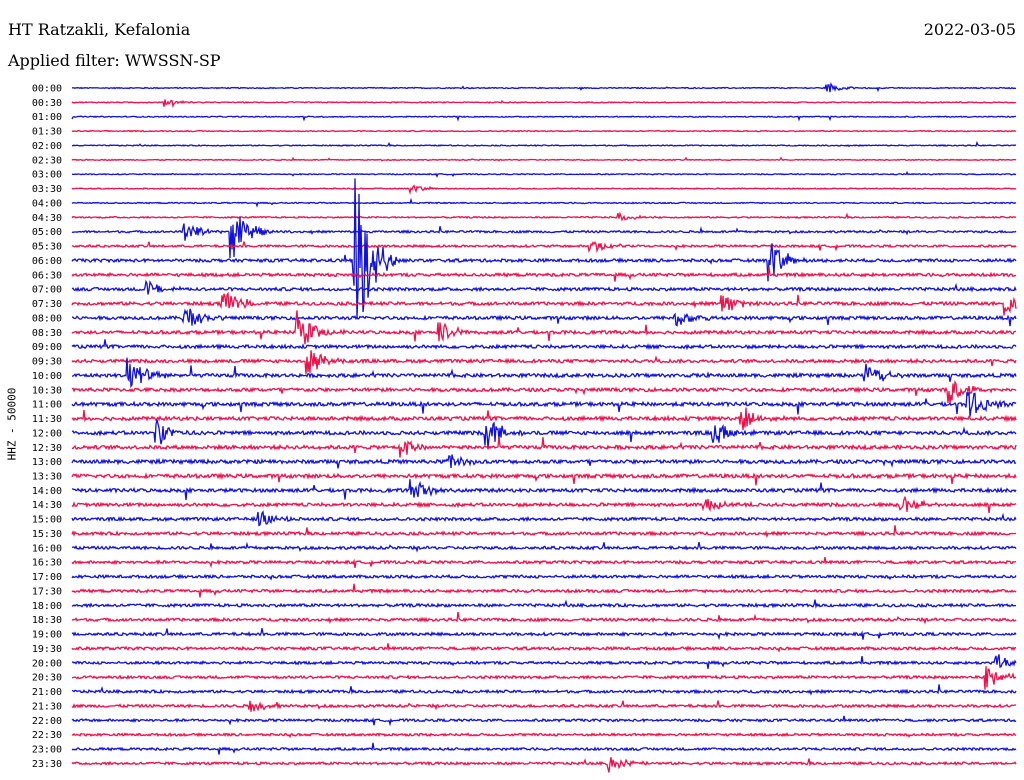 The width and height of the screenshot is (1024, 780). Describe the element at coordinates (47, 505) in the screenshot. I see `row-label: 14:30` at that location.